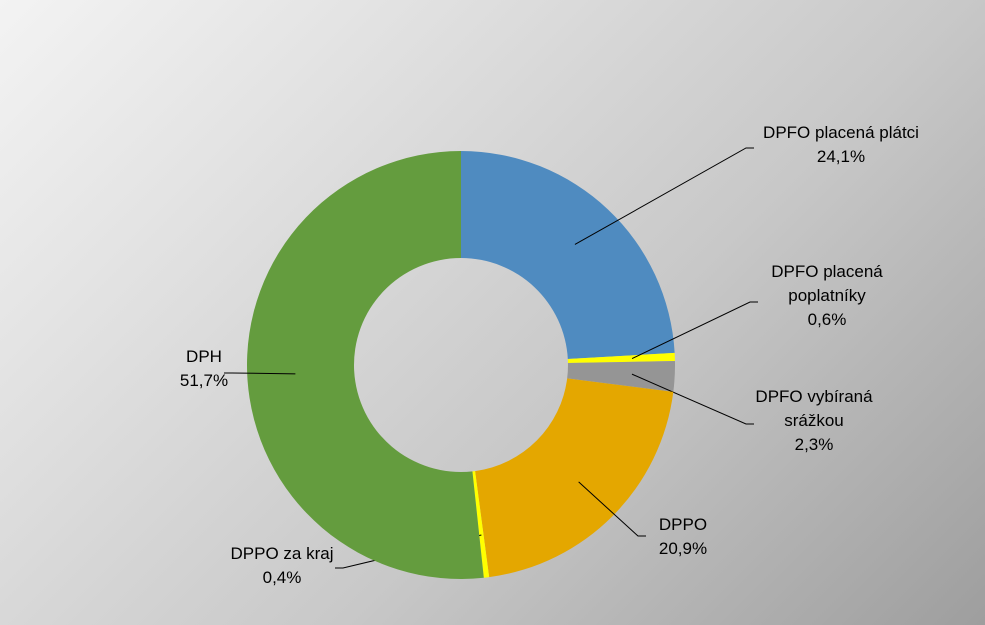  What do you see at coordinates (827, 295) in the screenshot?
I see `data-label-dpfo-placena-poplatniky: DPFO placená poplatníky 0,6%` at bounding box center [827, 295].